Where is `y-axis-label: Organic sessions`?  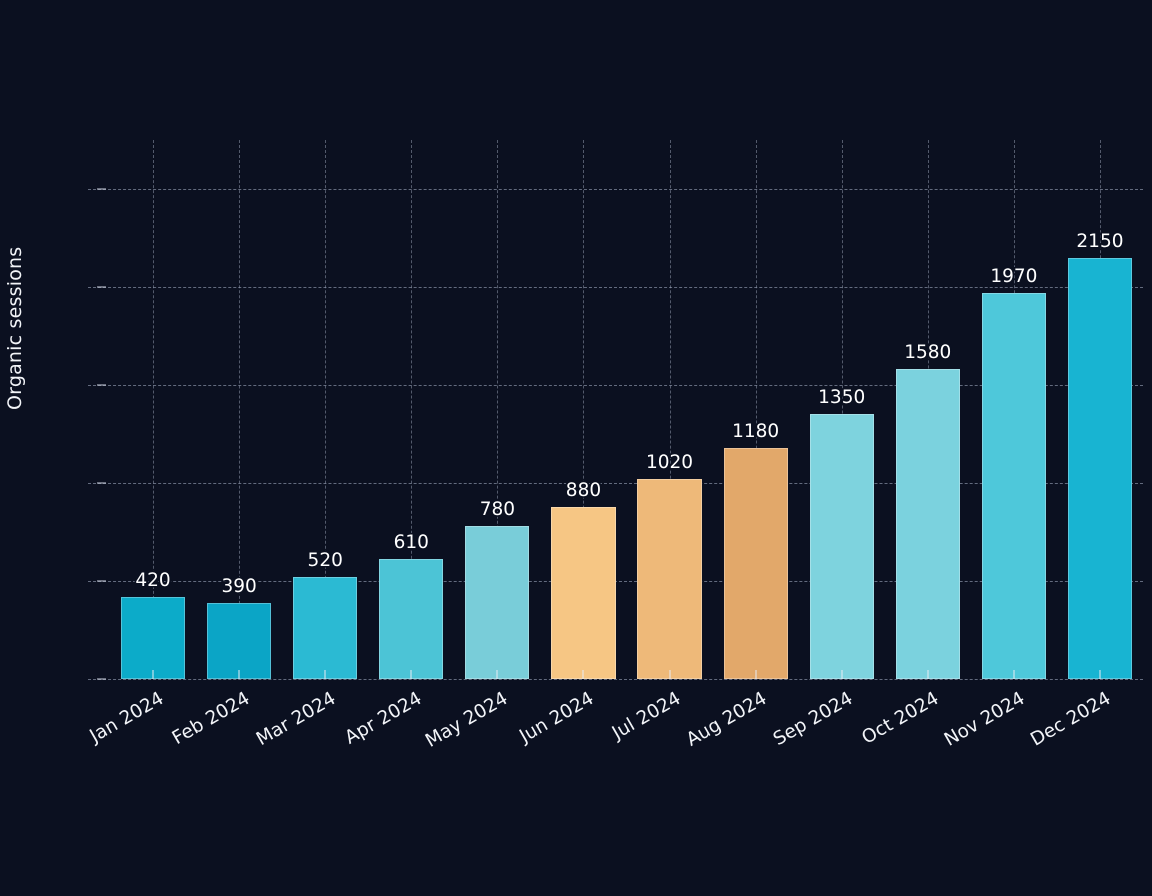 y-axis-label: Organic sessions is located at coordinates (15, 328).